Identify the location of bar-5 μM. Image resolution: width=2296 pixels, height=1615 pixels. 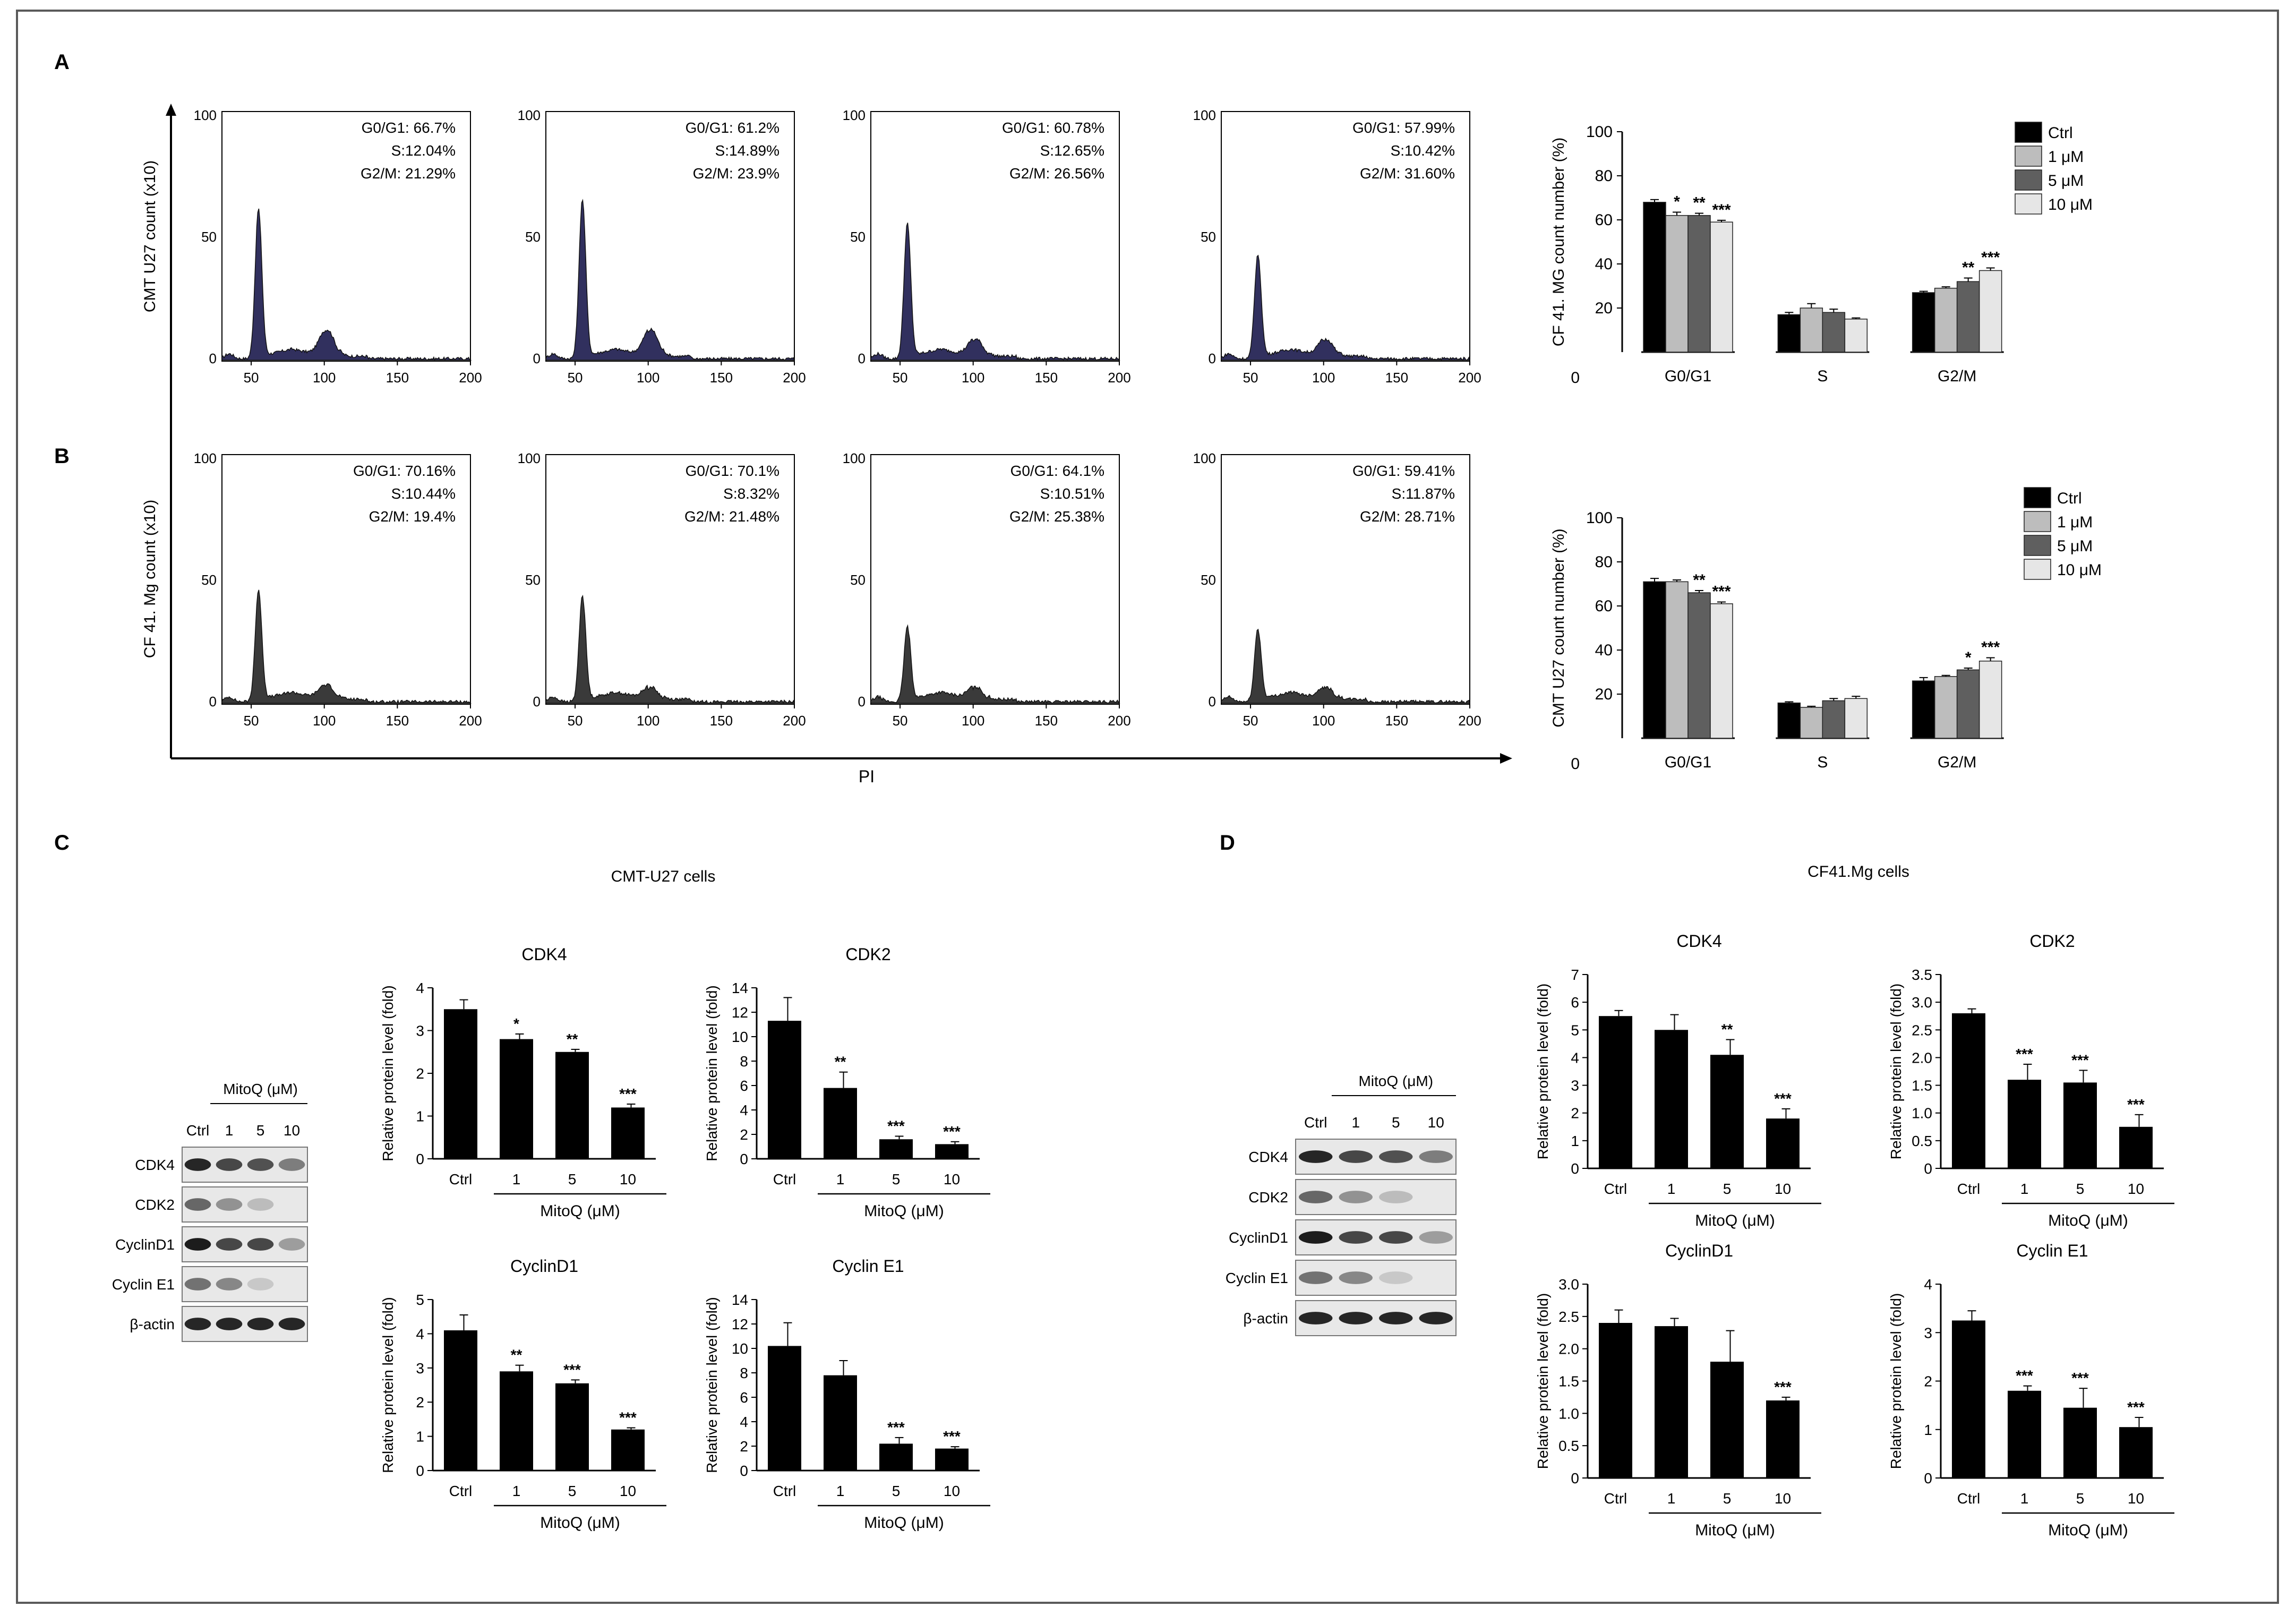
(1968, 317).